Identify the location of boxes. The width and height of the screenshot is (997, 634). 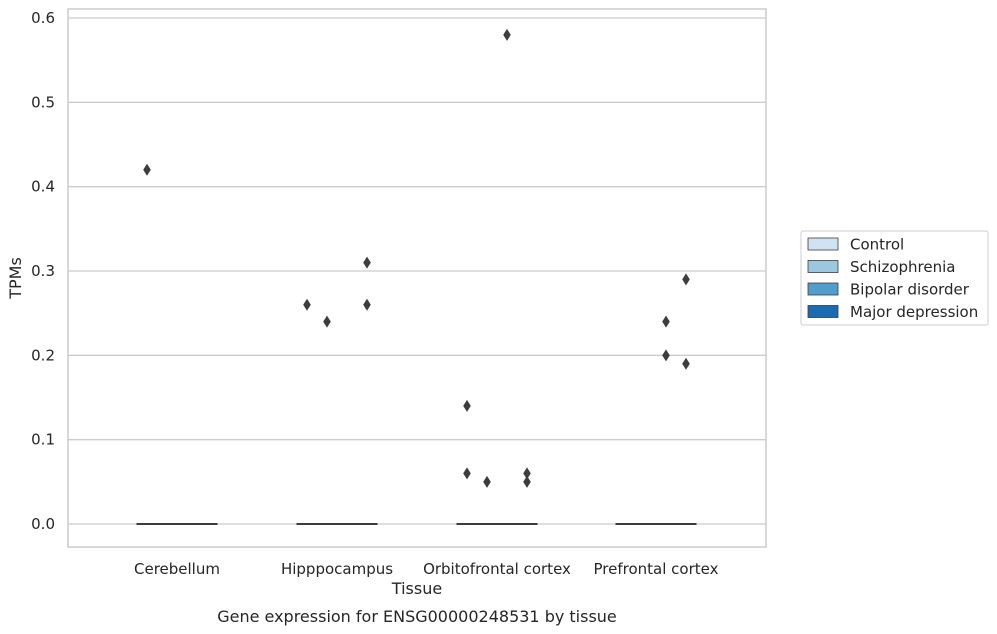
(416, 524).